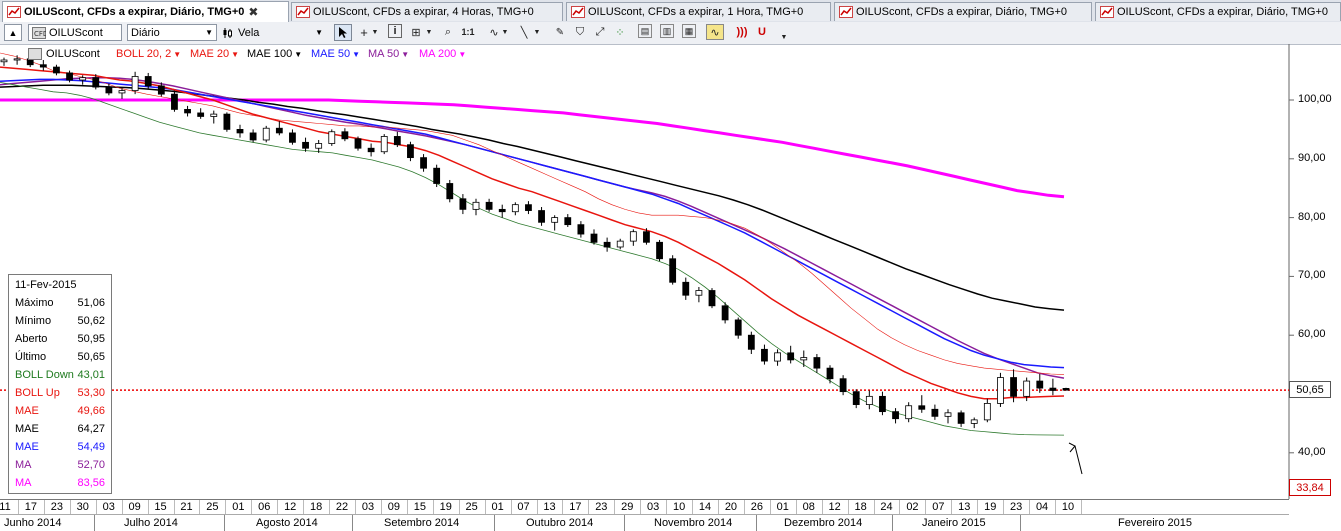 The width and height of the screenshot is (1341, 531). I want to click on legend-mae50: MAE 50 ▼, so click(335, 54).